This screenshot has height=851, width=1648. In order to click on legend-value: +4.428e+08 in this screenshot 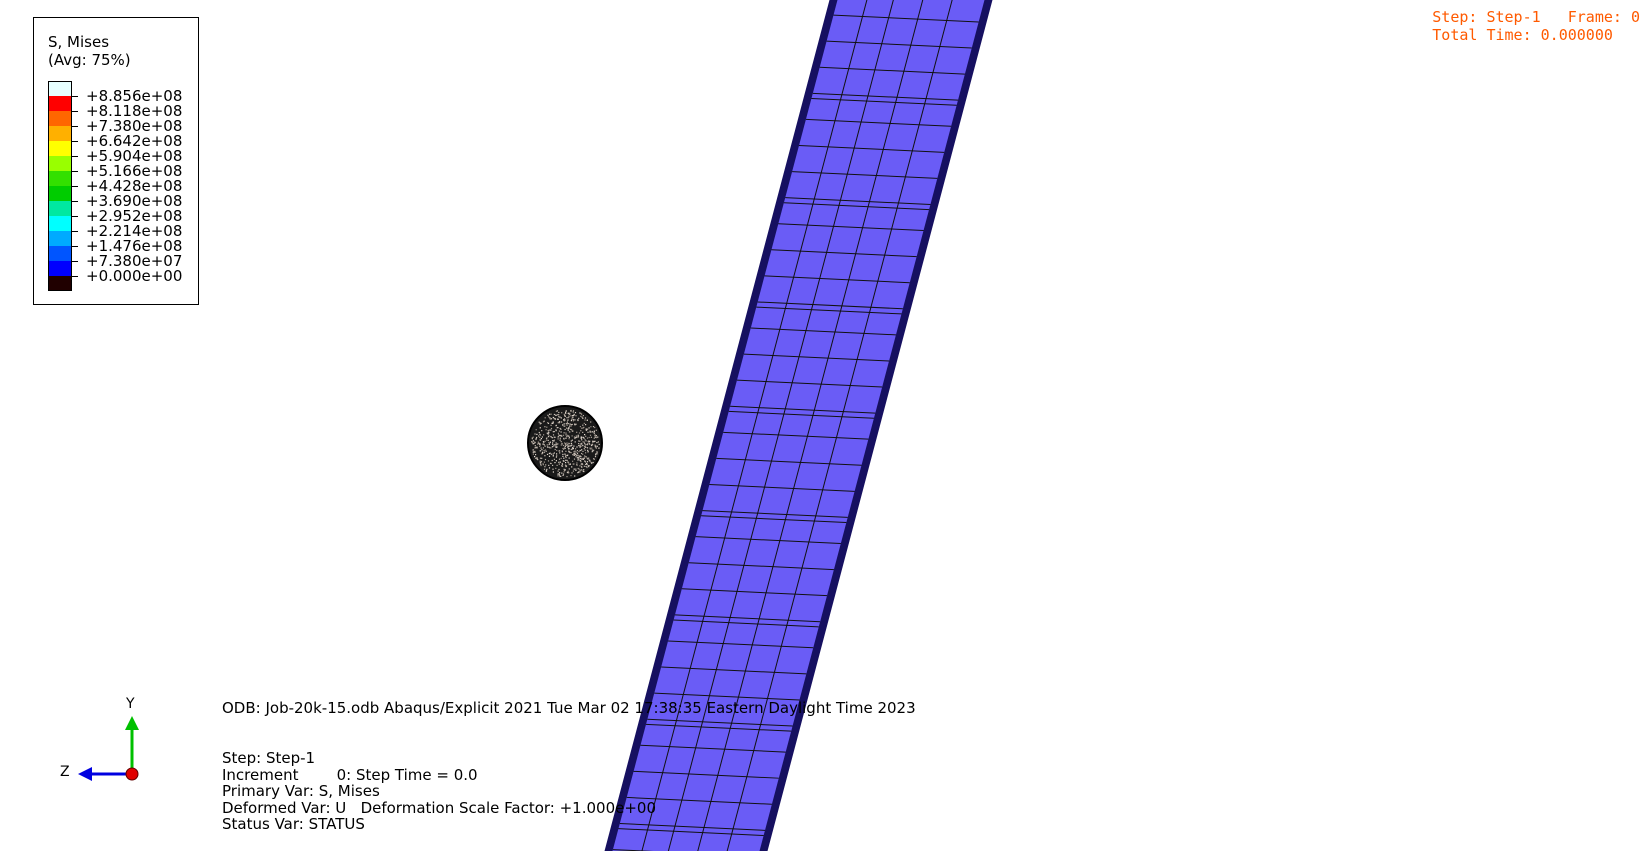, I will do `click(134, 185)`.